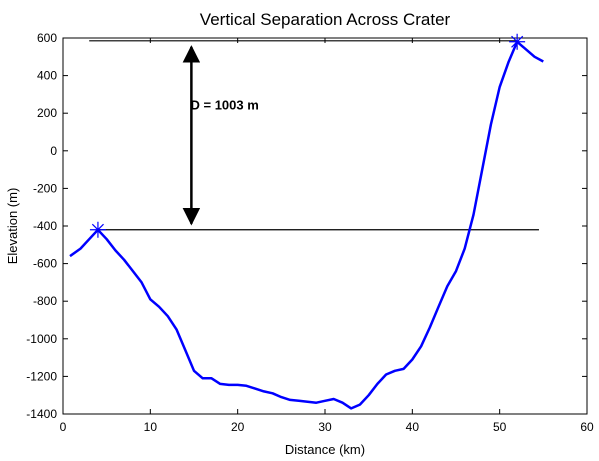  Describe the element at coordinates (325, 427) in the screenshot. I see `x-tick-label: 30` at that location.